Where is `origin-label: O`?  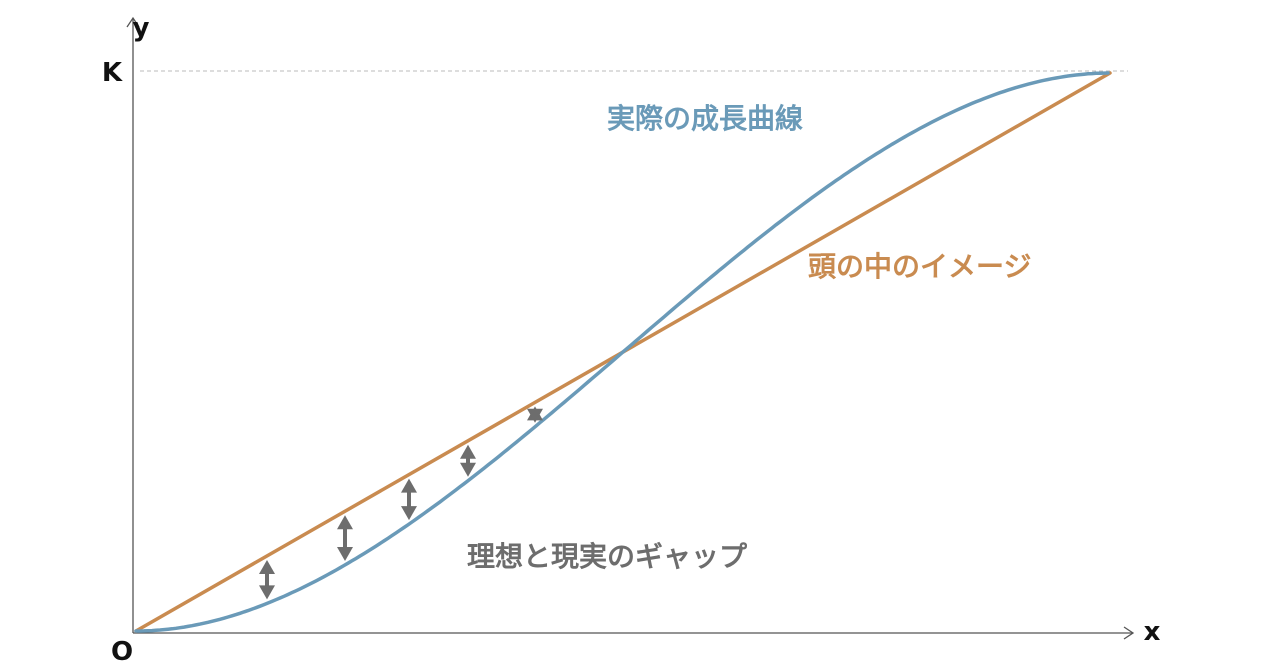 origin-label: O is located at coordinates (122, 652).